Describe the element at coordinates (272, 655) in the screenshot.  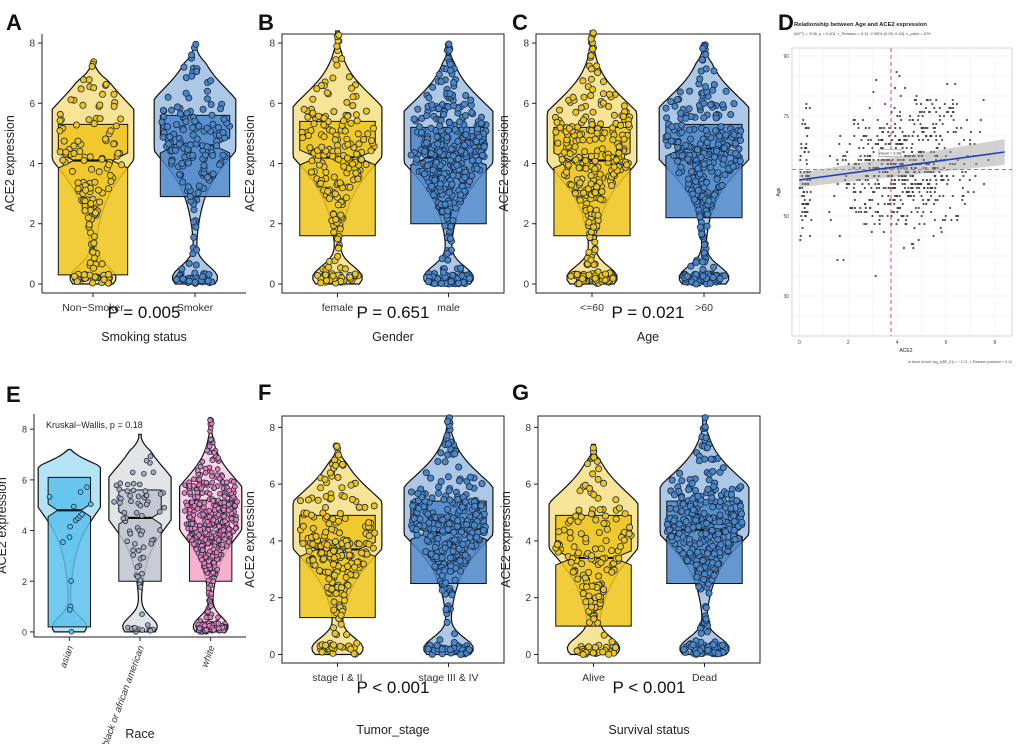
I see `y-tick-label: 0` at that location.